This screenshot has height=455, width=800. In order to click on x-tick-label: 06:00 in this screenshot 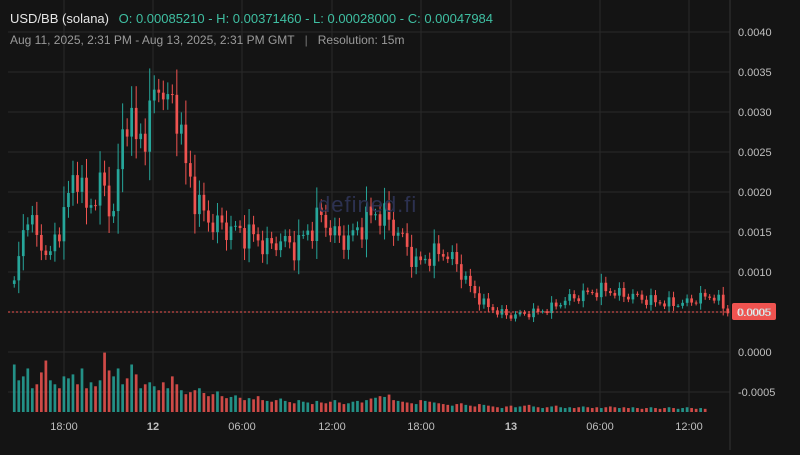, I will do `click(600, 427)`.